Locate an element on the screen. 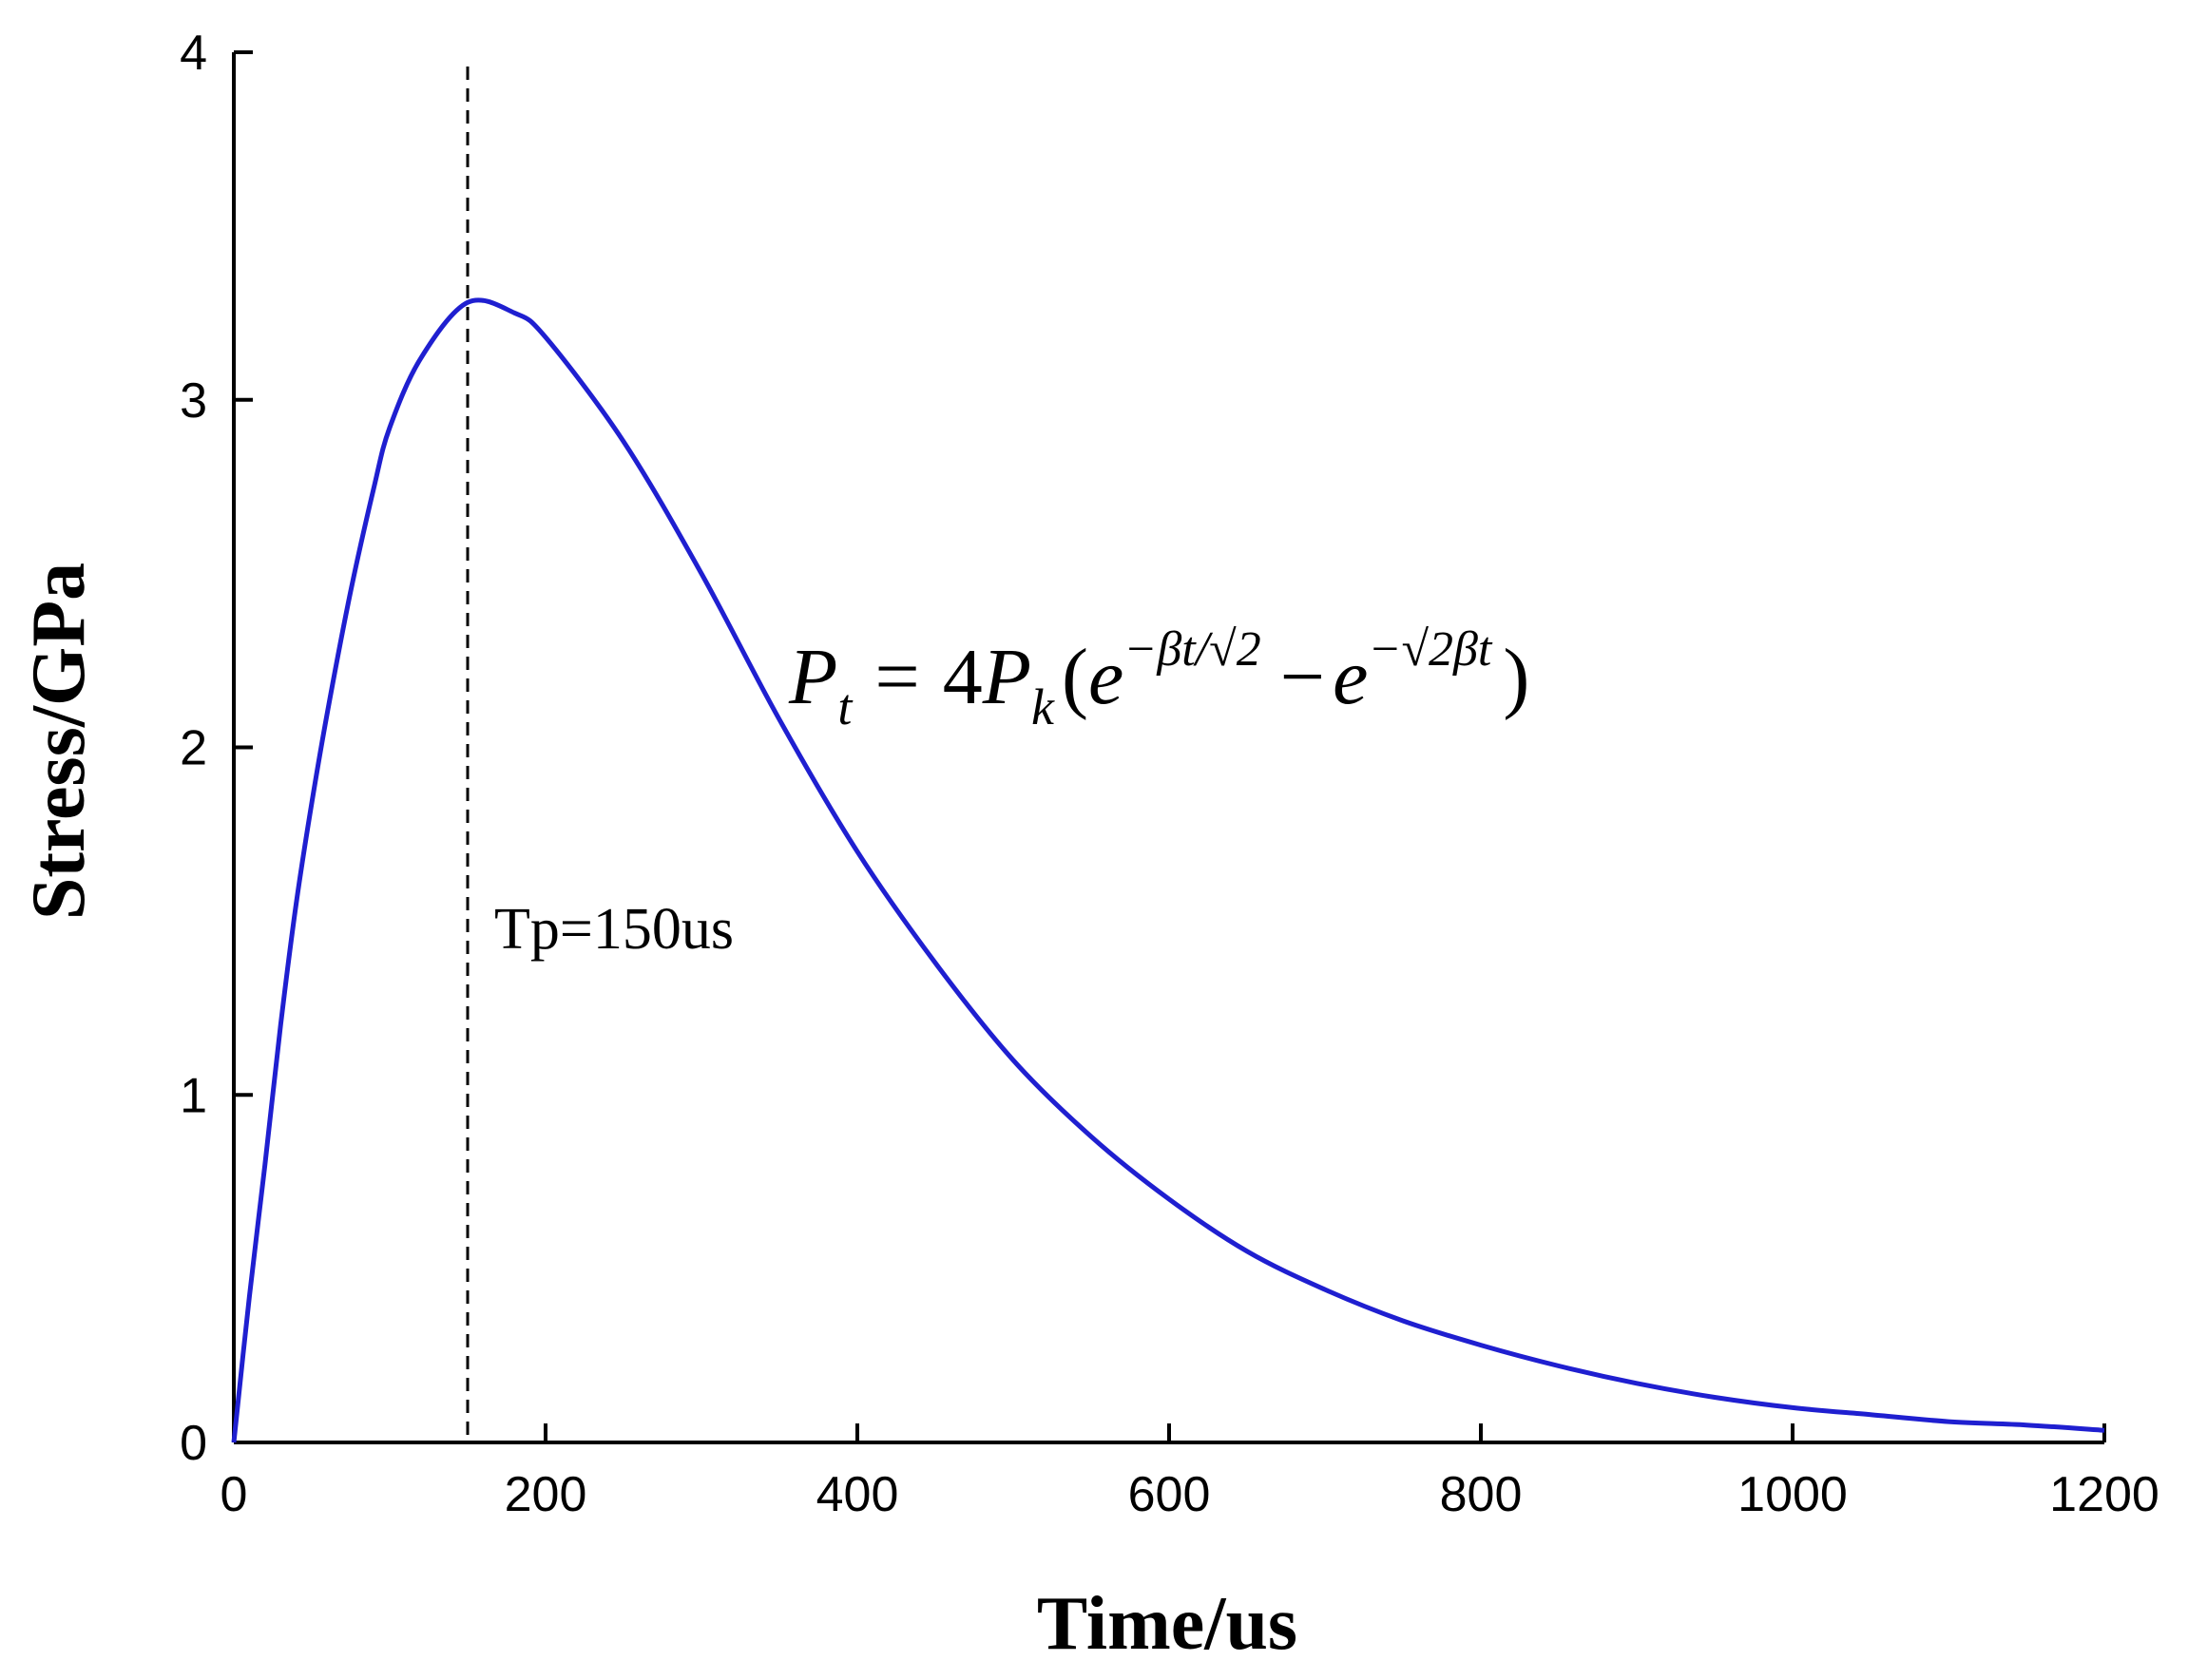  y-tick-label: 0 is located at coordinates (193, 1443).